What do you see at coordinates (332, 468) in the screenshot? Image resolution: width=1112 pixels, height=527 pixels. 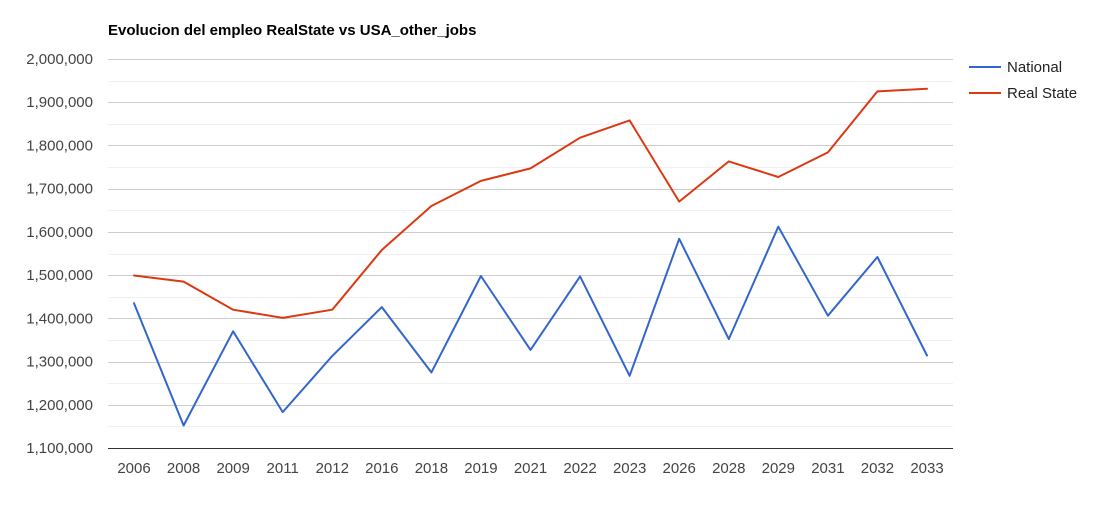 I see `x-tick-label: 2012` at bounding box center [332, 468].